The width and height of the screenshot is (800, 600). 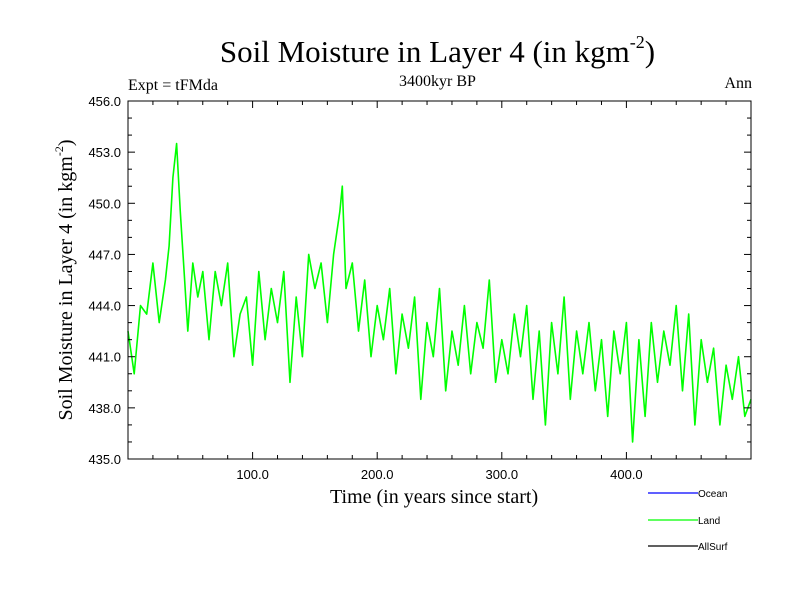 What do you see at coordinates (712, 494) in the screenshot?
I see `legend-label-ocean: Ocean` at bounding box center [712, 494].